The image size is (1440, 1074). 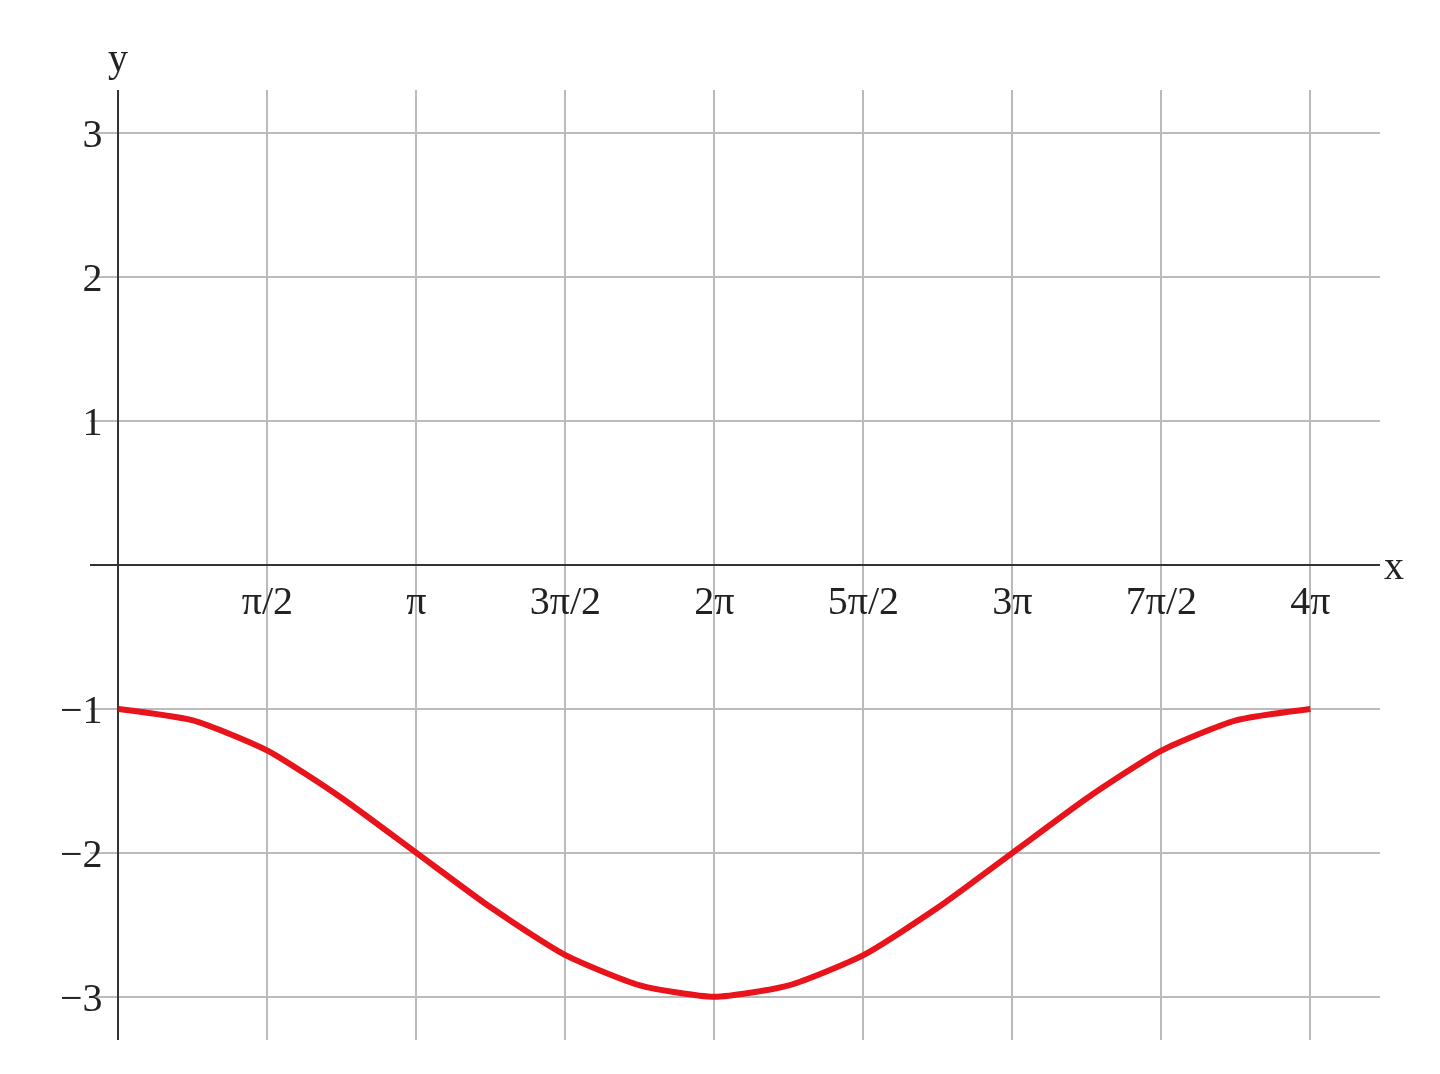 What do you see at coordinates (1012, 600) in the screenshot?
I see `x-tick-label: 3π` at bounding box center [1012, 600].